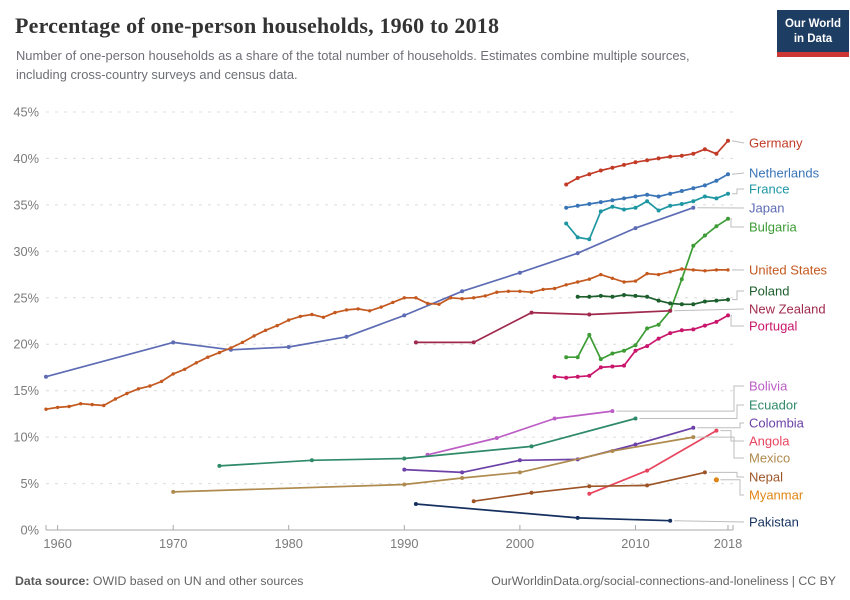  Describe the element at coordinates (773, 326) in the screenshot. I see `series-label-portugal: Portugal` at that location.